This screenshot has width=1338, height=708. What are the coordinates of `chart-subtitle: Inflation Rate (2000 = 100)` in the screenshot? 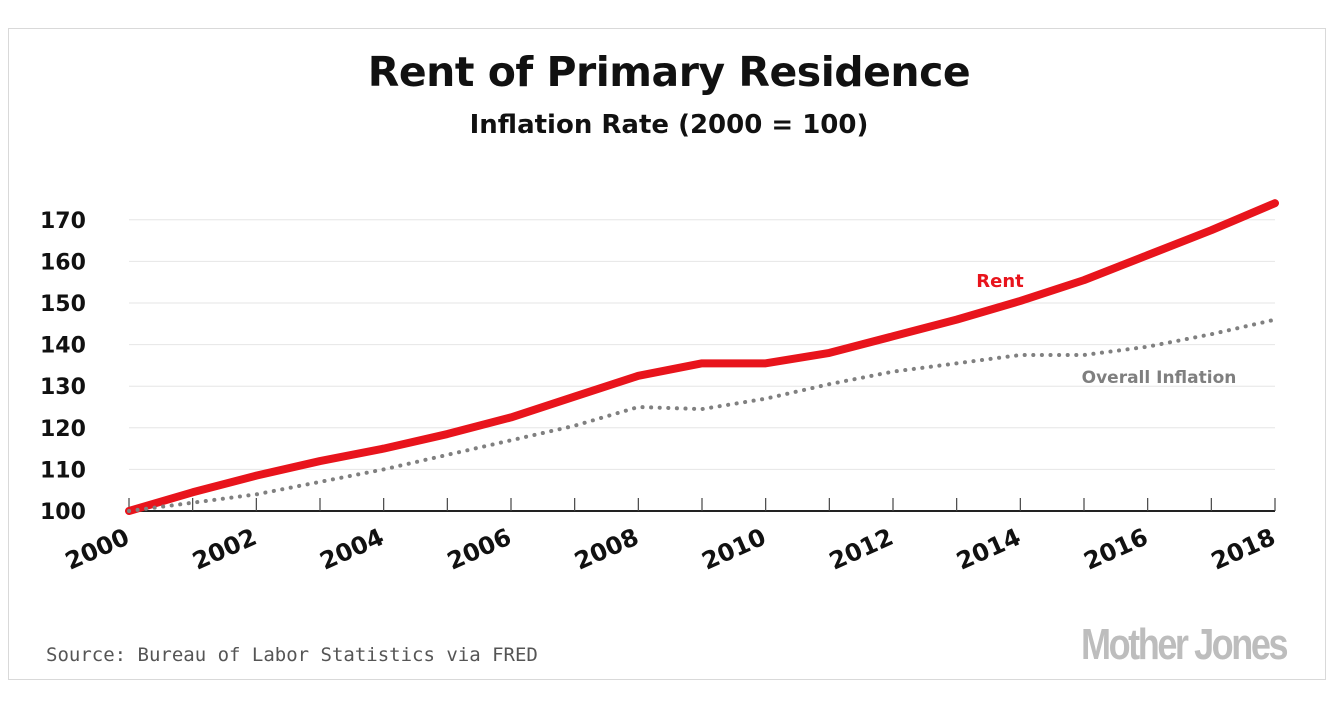 It's located at (669, 125).